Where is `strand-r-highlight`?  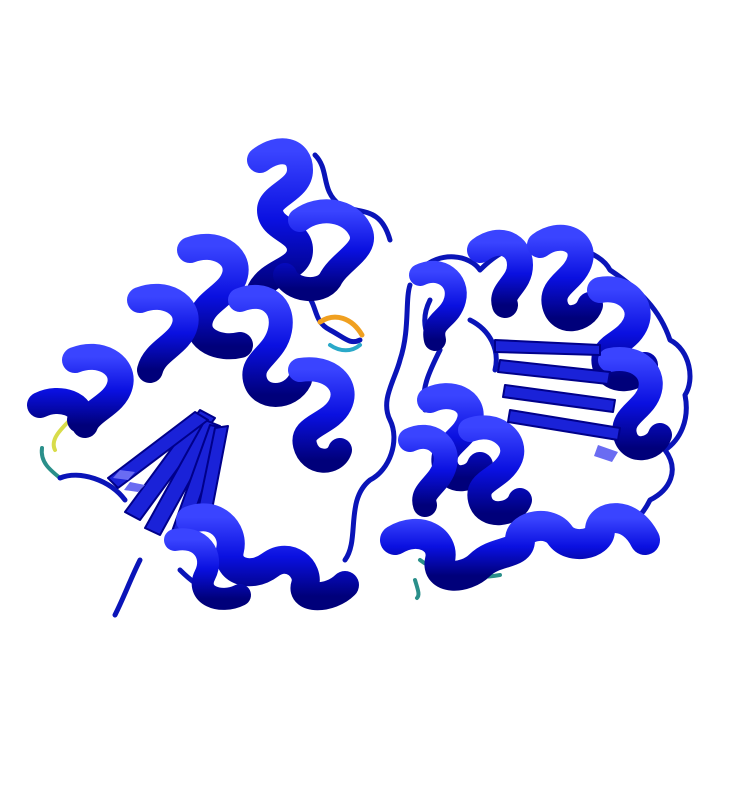
strand-r-highlight is located at coordinates (606, 453).